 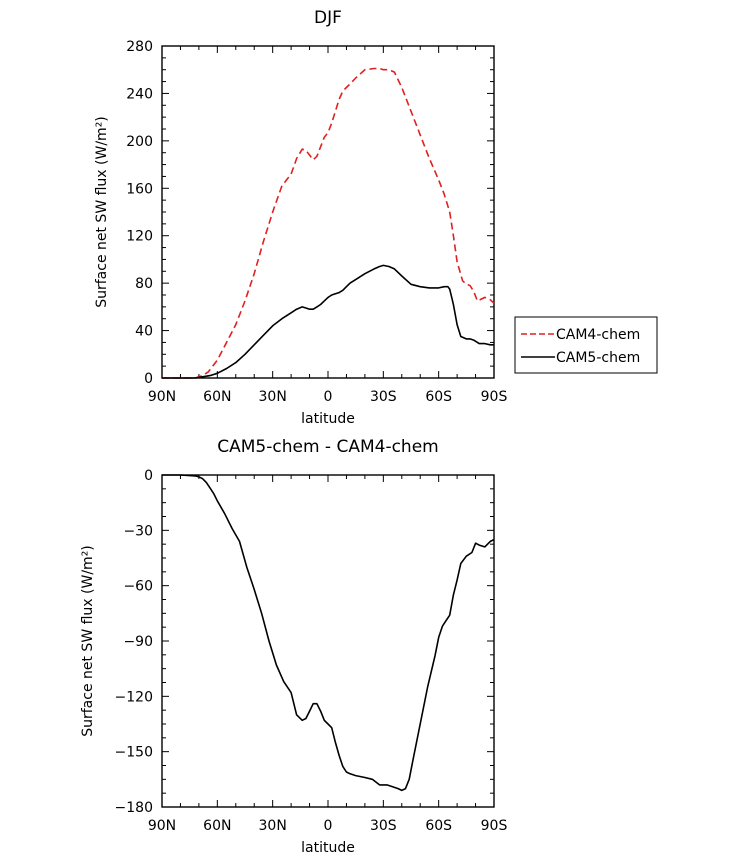 What do you see at coordinates (134, 697) in the screenshot?
I see `y-tick-label: −120` at bounding box center [134, 697].